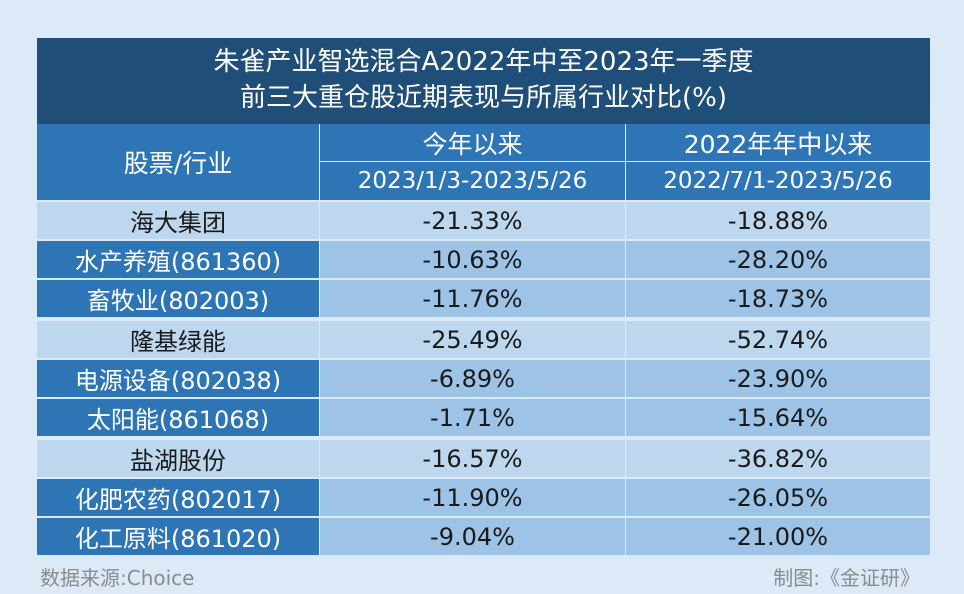 This screenshot has width=964, height=594. I want to click on title-line-2: 前三大重仓股近期表现与所属行业对比(%), so click(483, 98).